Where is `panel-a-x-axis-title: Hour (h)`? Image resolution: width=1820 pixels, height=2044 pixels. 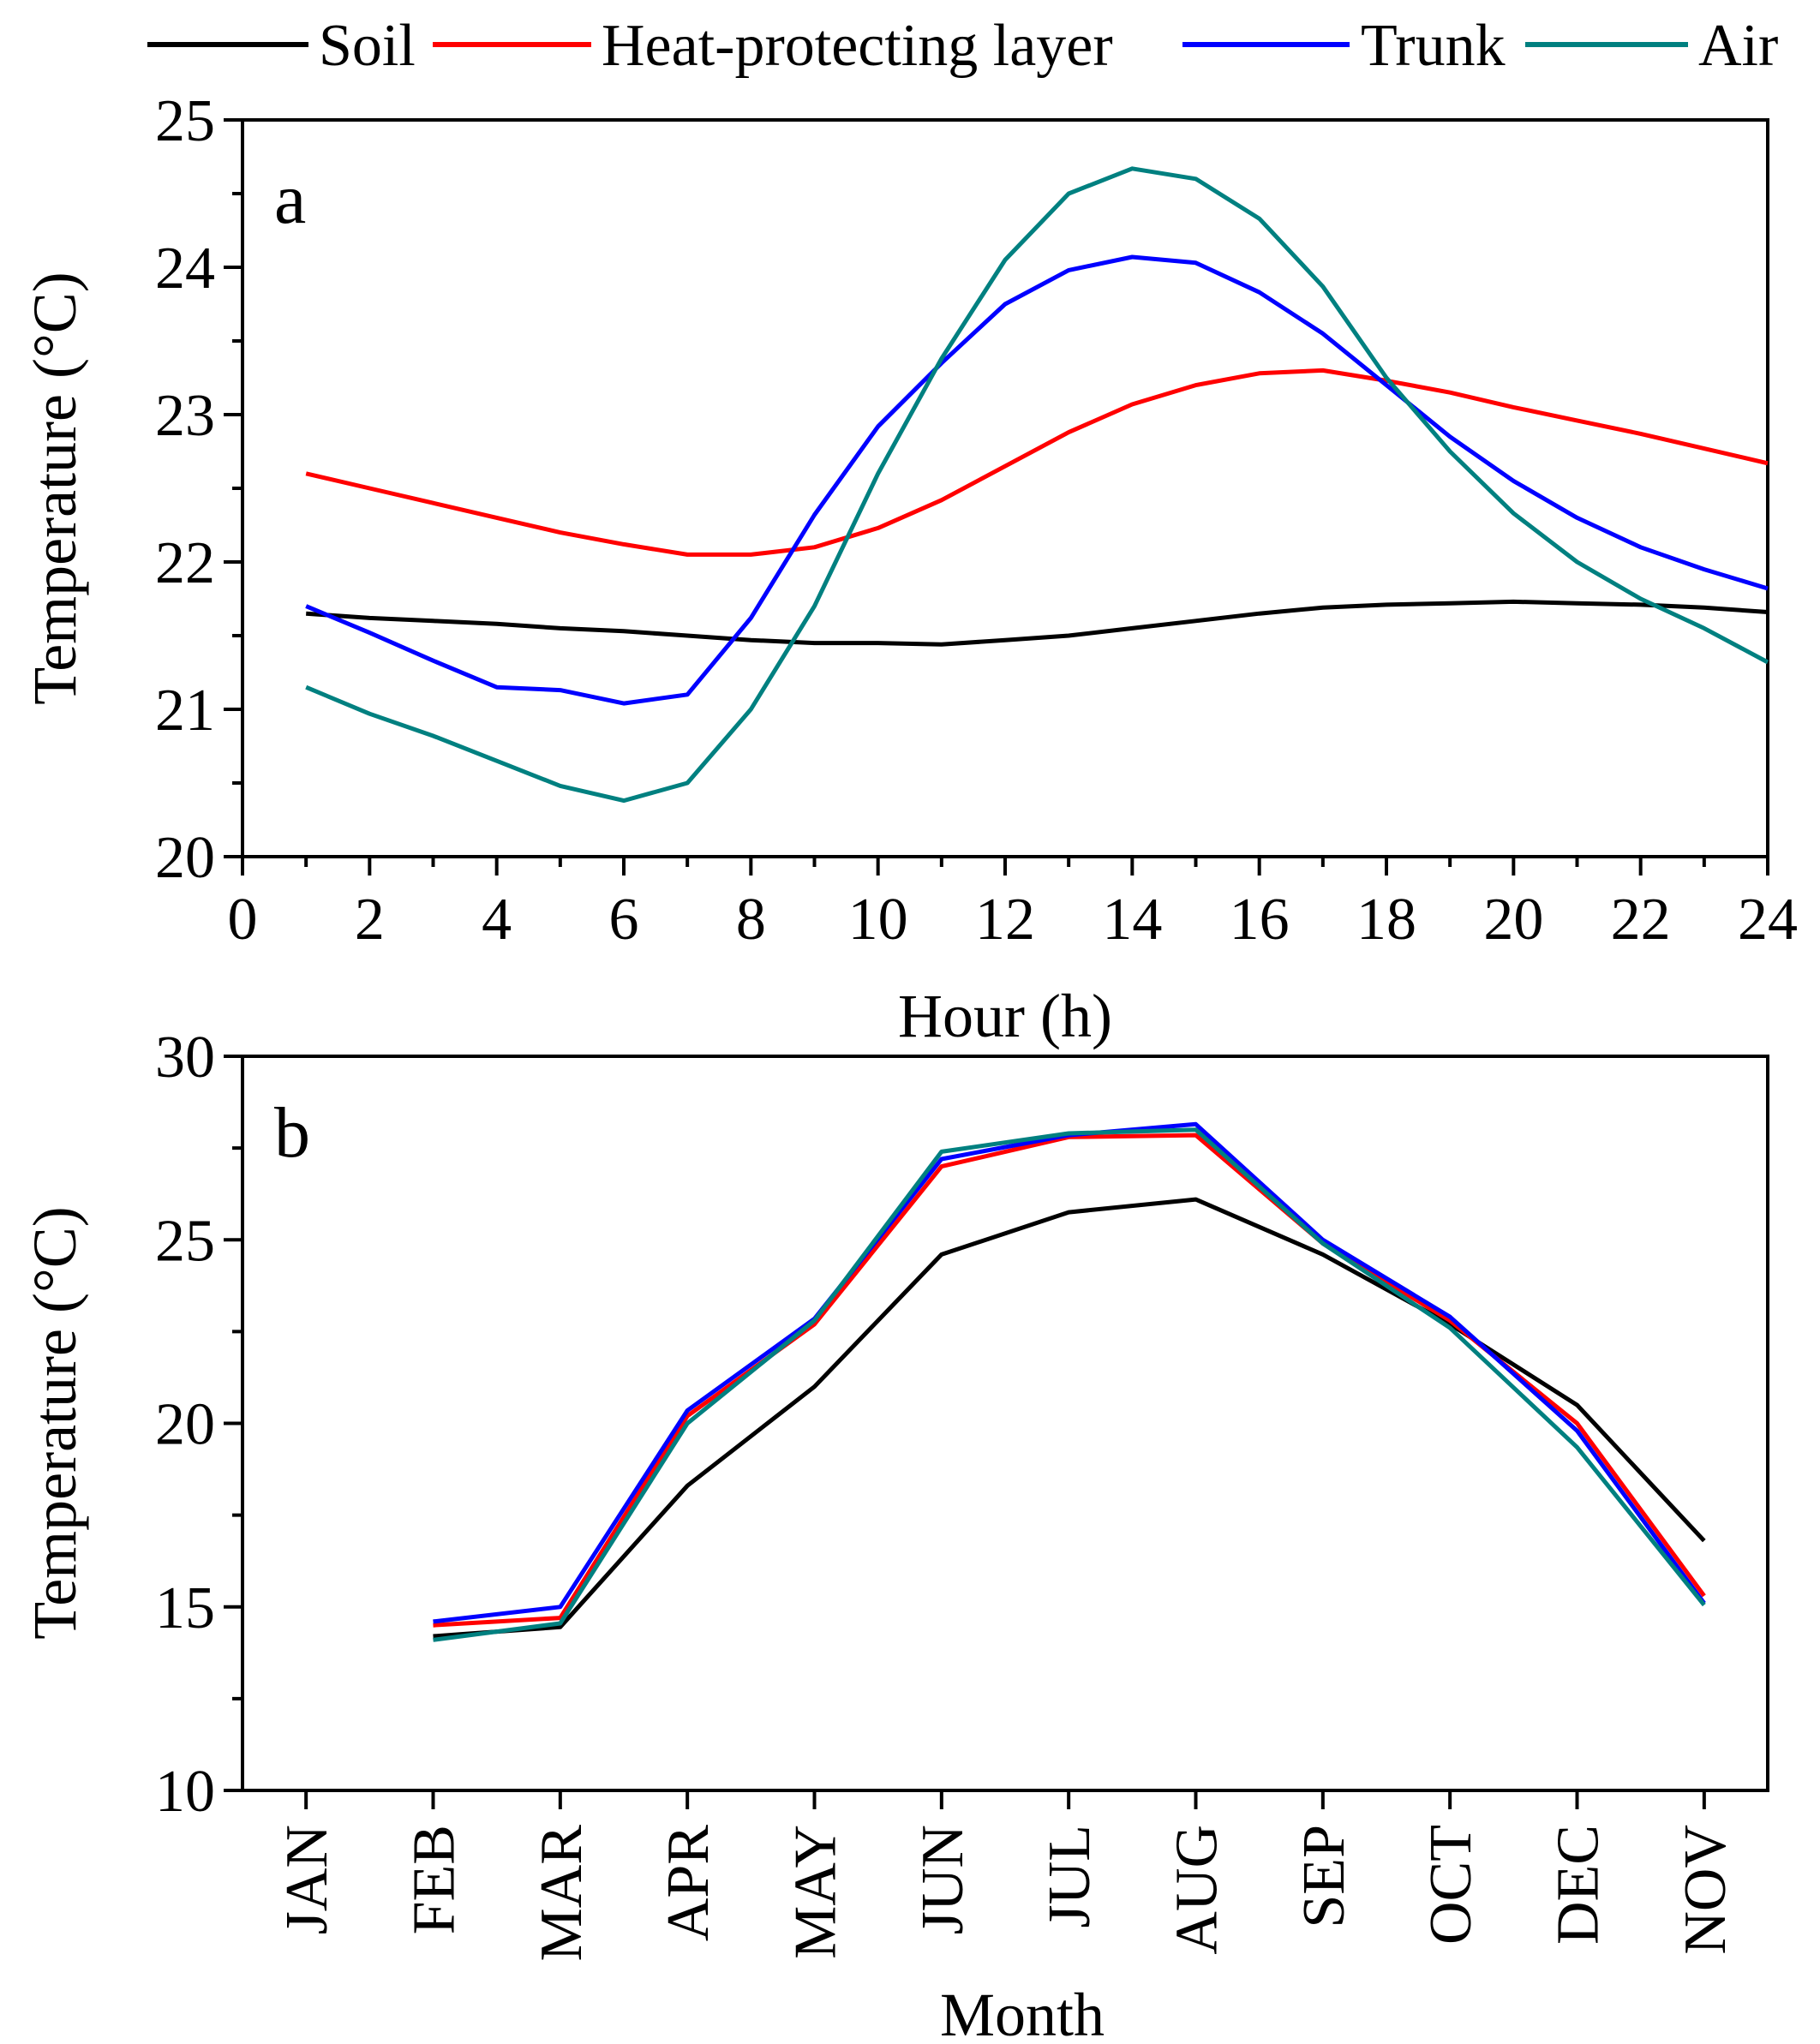 panel-a-x-axis-title: Hour (h) is located at coordinates (1005, 1016).